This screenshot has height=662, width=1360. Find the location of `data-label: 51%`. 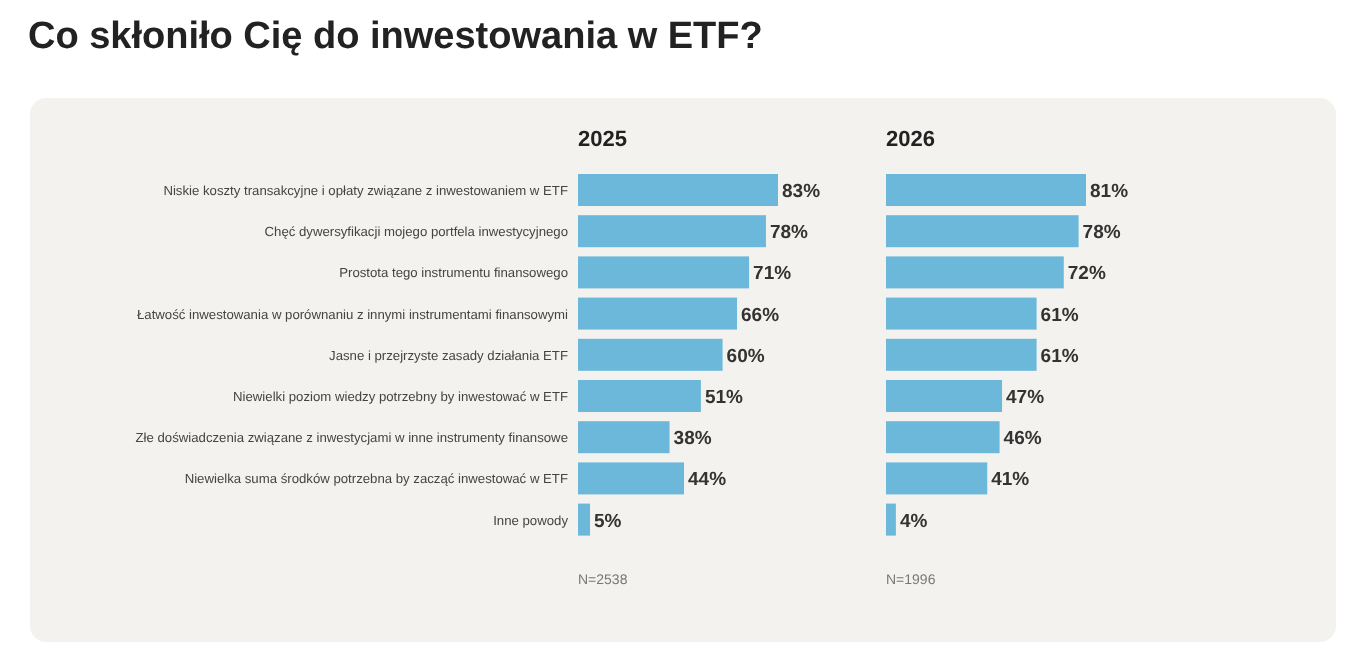

data-label: 51% is located at coordinates (724, 398).